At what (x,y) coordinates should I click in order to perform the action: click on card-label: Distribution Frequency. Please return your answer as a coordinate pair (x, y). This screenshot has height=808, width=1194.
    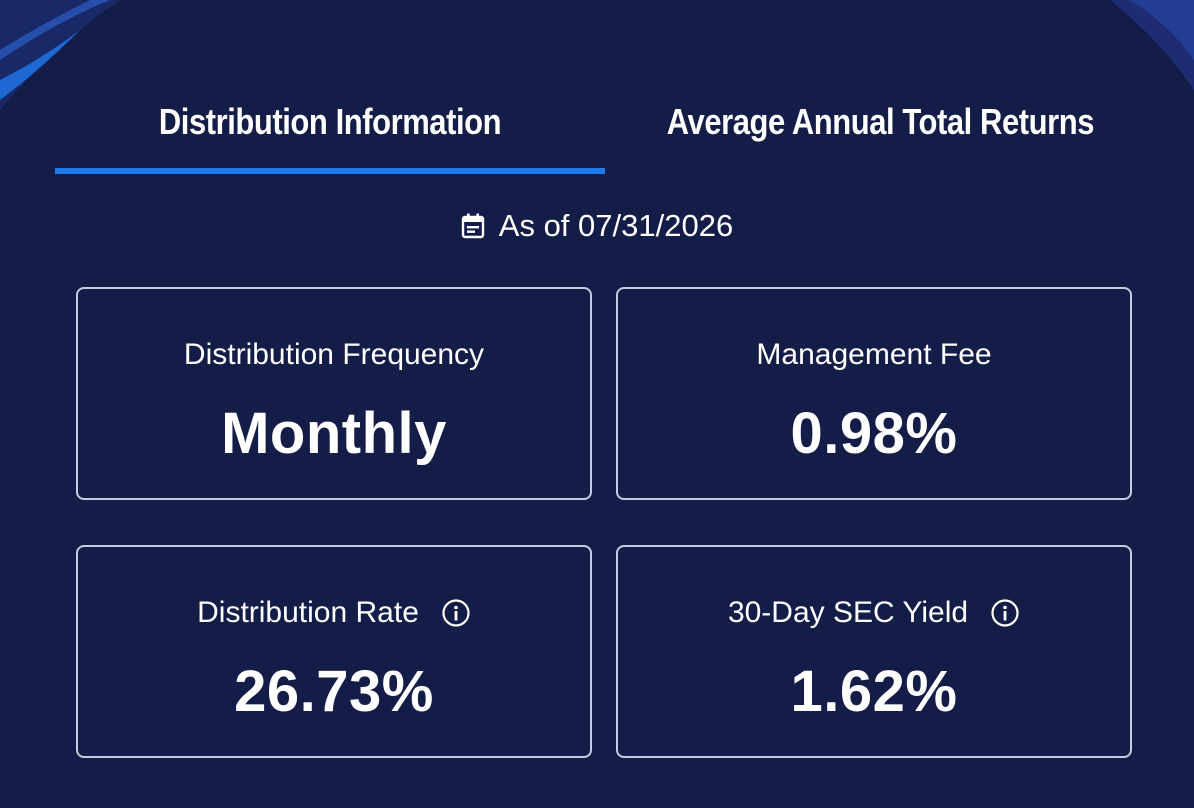
    Looking at the image, I should click on (334, 355).